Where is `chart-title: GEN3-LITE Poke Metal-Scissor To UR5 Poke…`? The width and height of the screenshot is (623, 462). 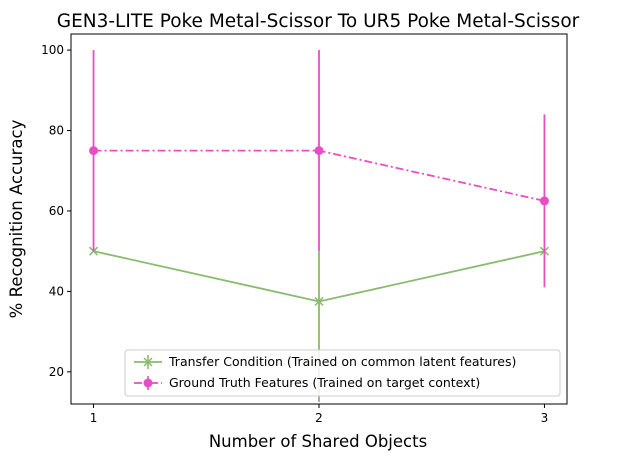 chart-title: GEN3-LITE Poke Metal-Scissor To UR5 Poke… is located at coordinates (318, 21).